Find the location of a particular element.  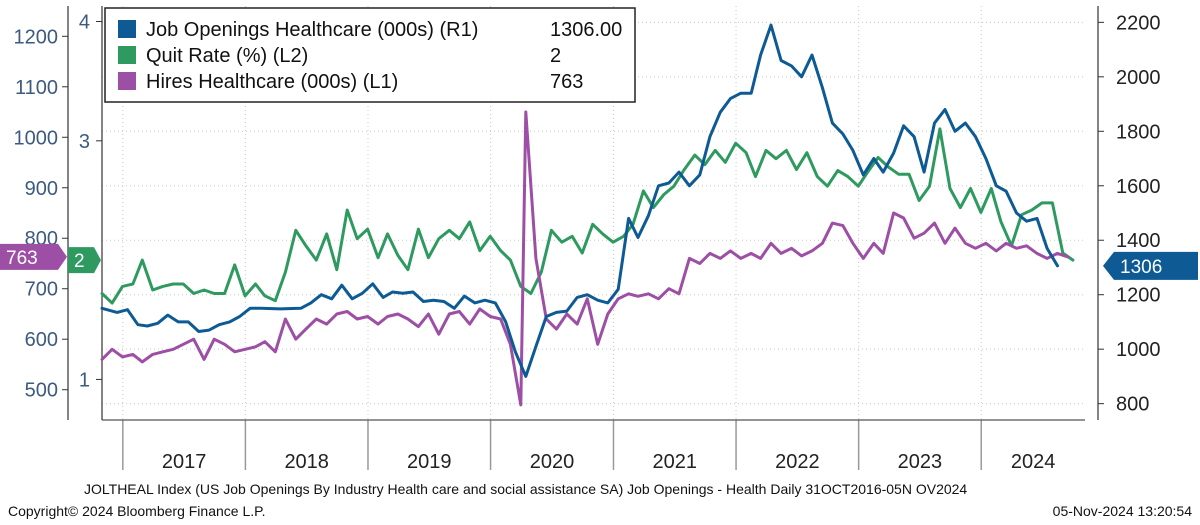

x-tick-label: 2017 is located at coordinates (184, 462).